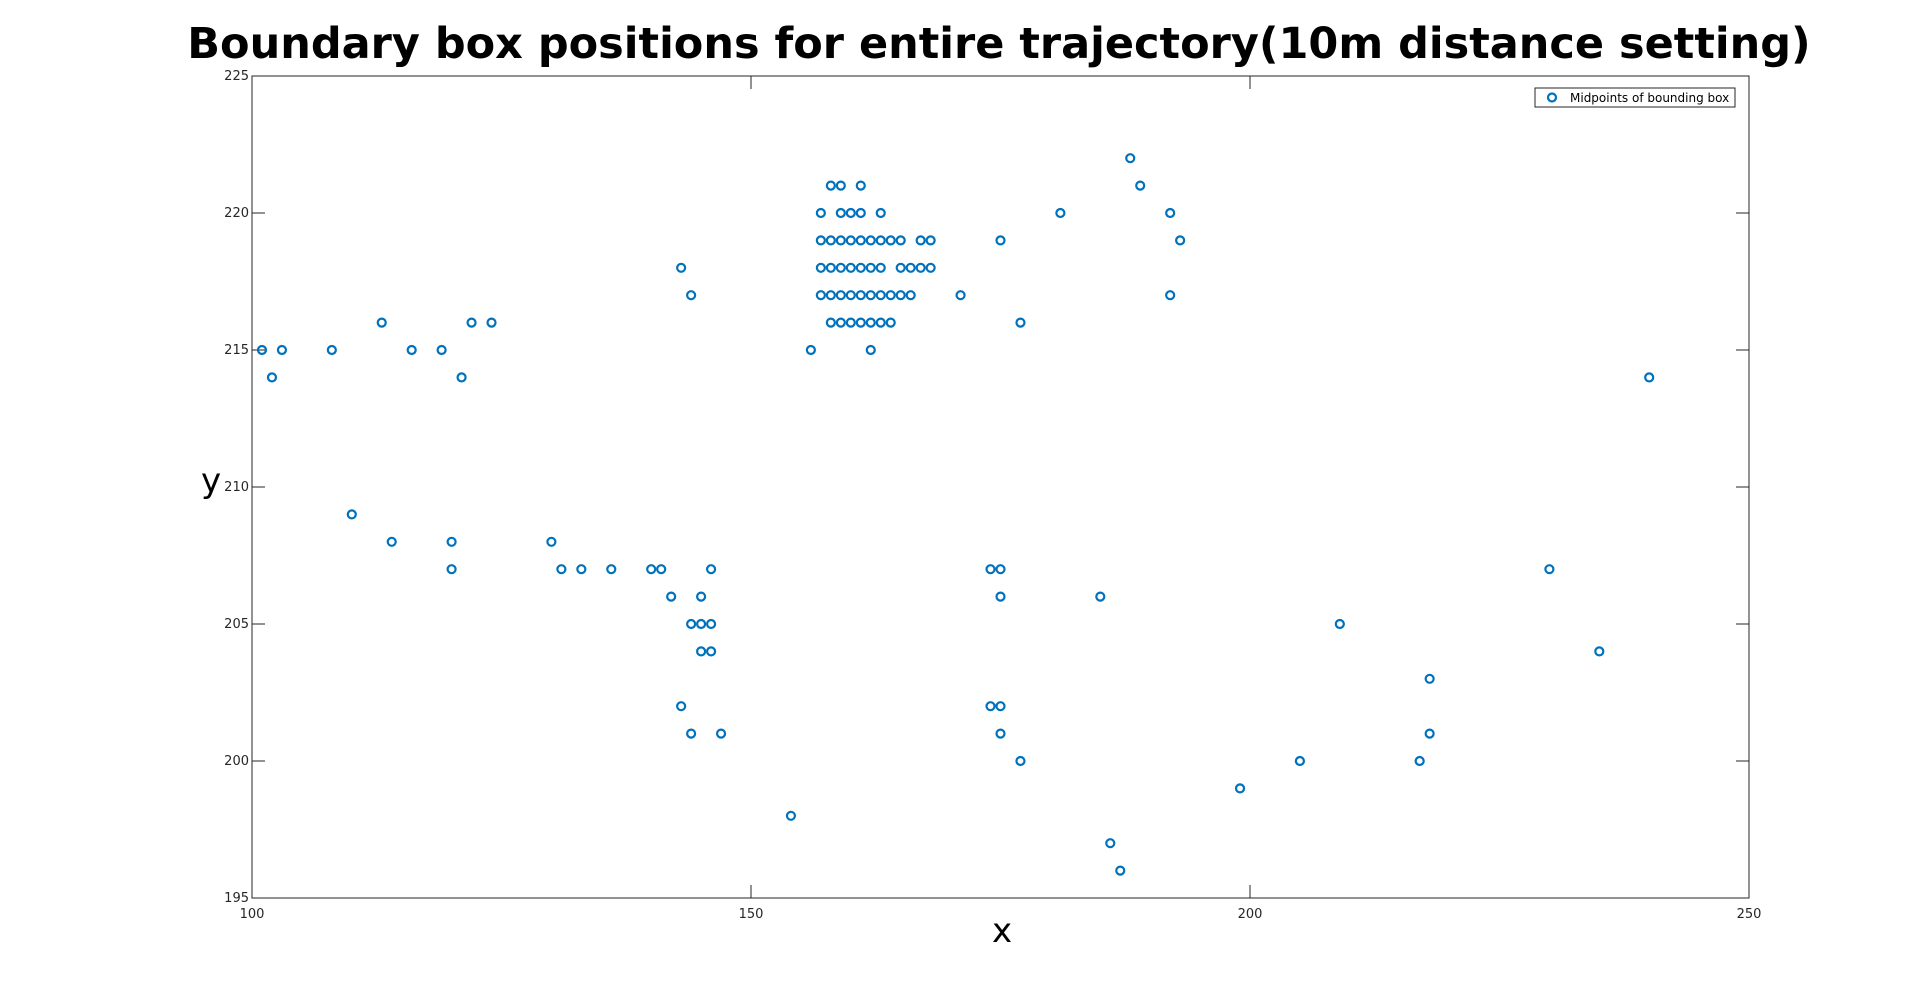  I want to click on y-tick-label: 195, so click(236, 898).